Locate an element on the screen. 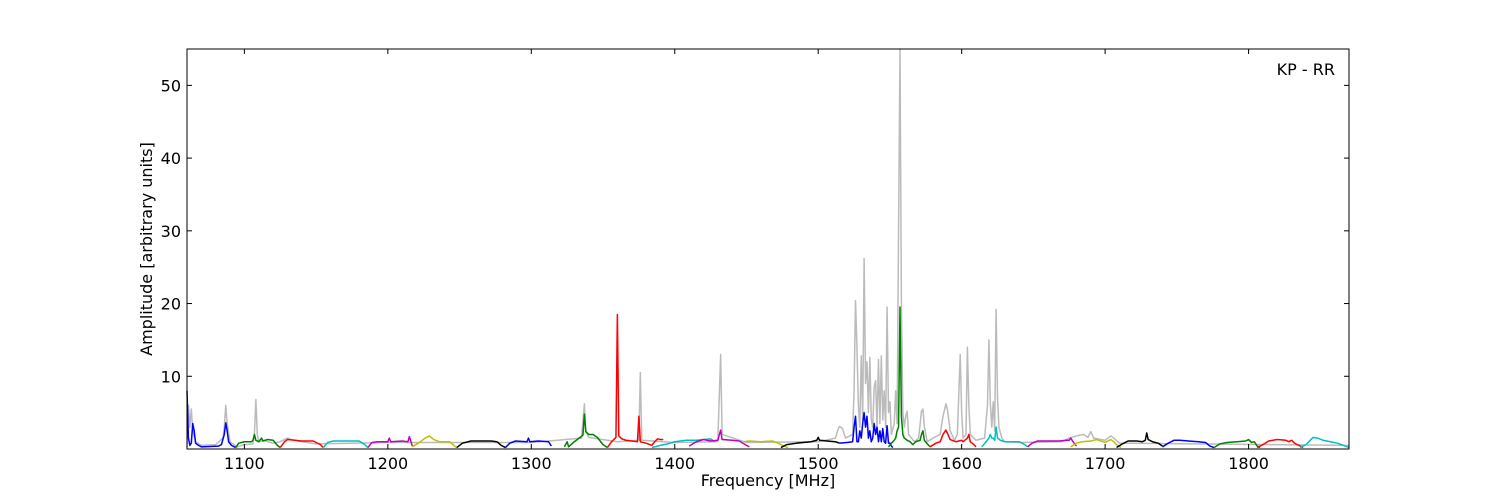 The height and width of the screenshot is (500, 1500). y-axis-label: Amplitude [arbitrary units] is located at coordinates (146, 249).